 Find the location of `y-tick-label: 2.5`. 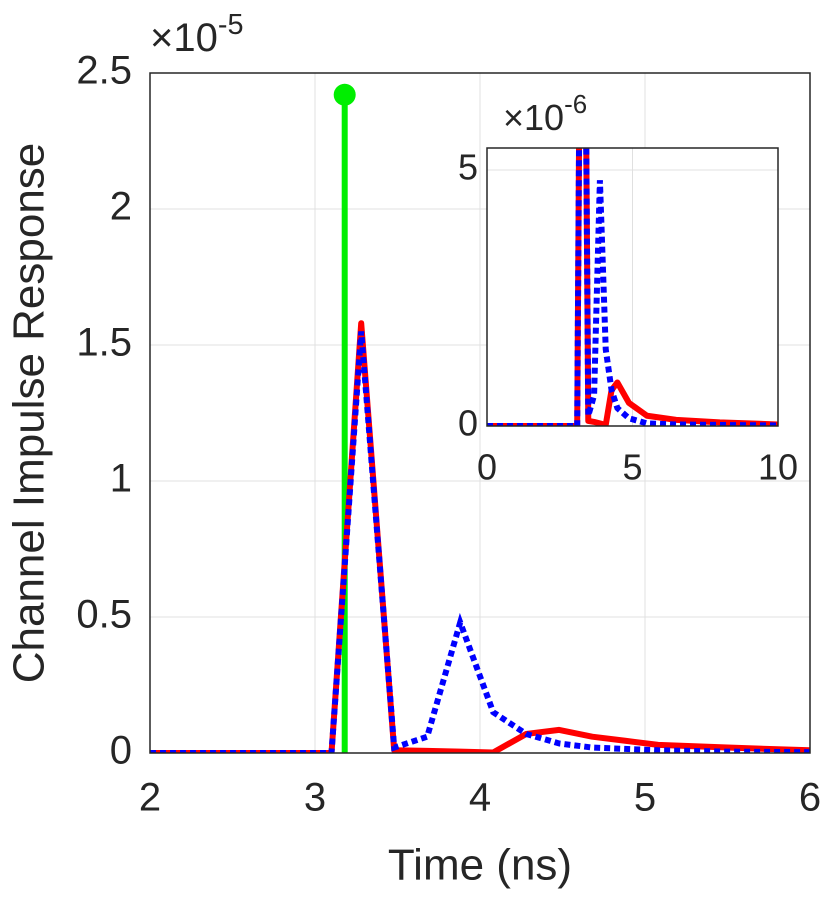

y-tick-label: 2.5 is located at coordinates (104, 71).